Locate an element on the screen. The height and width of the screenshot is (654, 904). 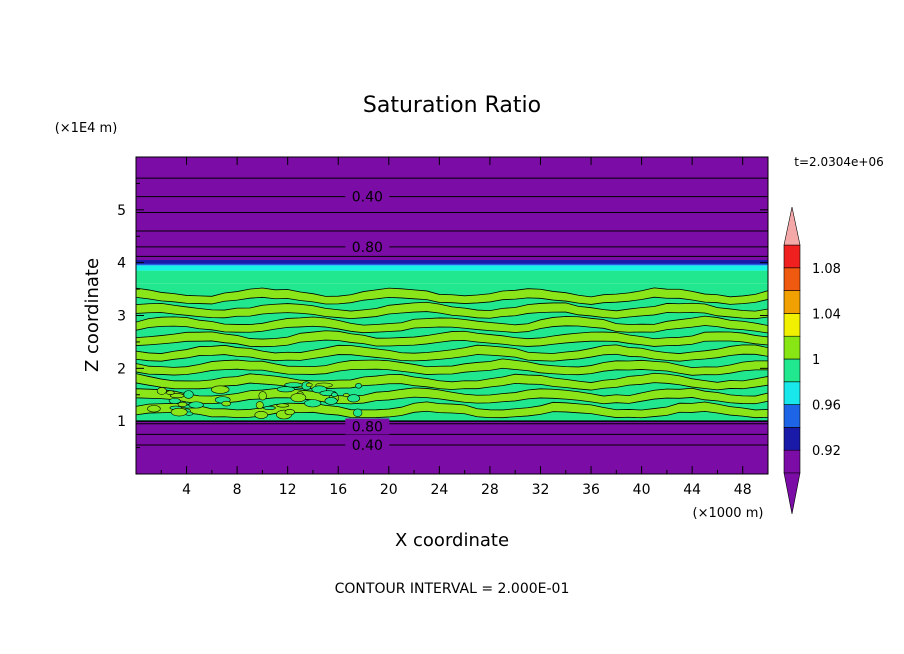
y-unit-label: (×1E4 m) is located at coordinates (86, 128).